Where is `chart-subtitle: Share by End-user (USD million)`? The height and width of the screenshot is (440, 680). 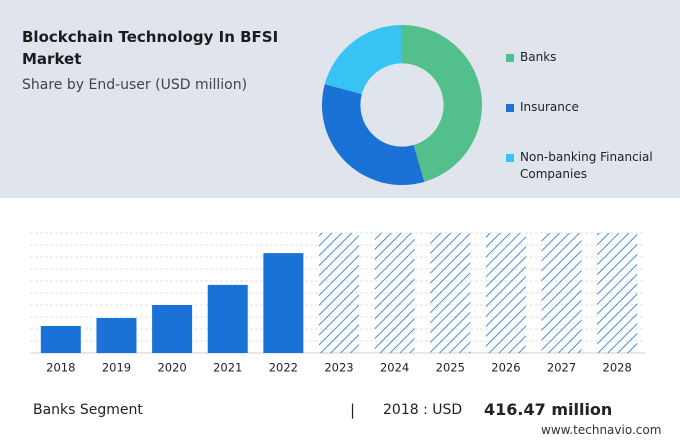 chart-subtitle: Share by End-user (USD million) is located at coordinates (135, 85).